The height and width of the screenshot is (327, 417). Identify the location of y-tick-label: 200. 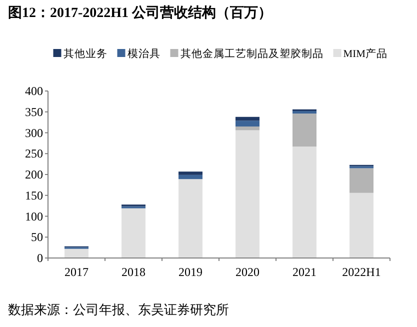
(34, 175).